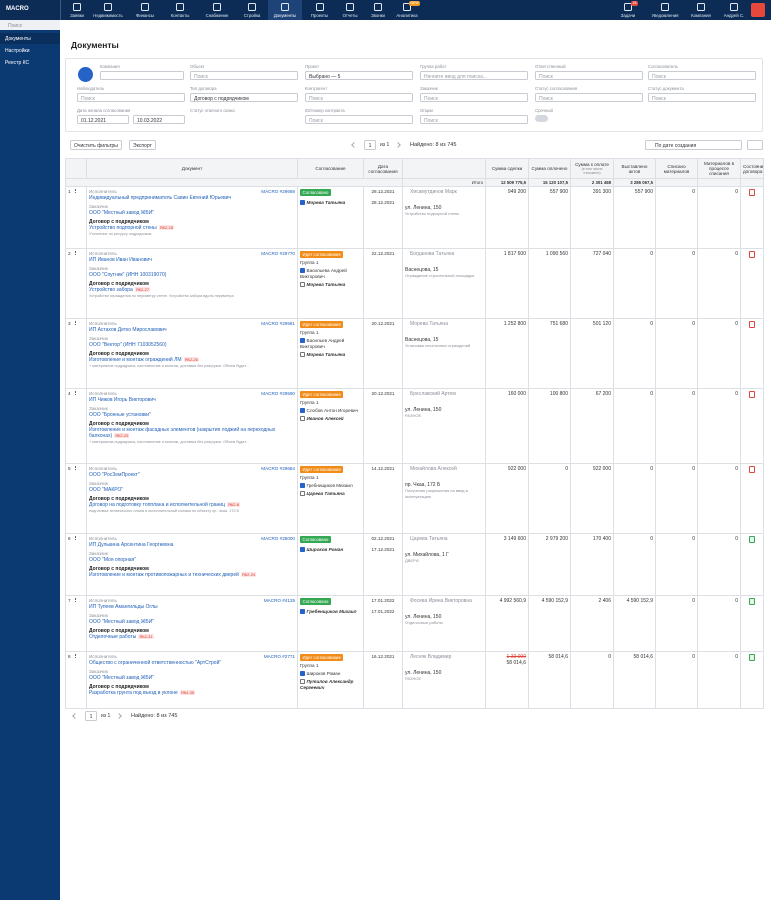 This screenshot has height=900, width=771. Describe the element at coordinates (279, 600) in the screenshot. I see `doc-id: MACRO #4135` at that location.